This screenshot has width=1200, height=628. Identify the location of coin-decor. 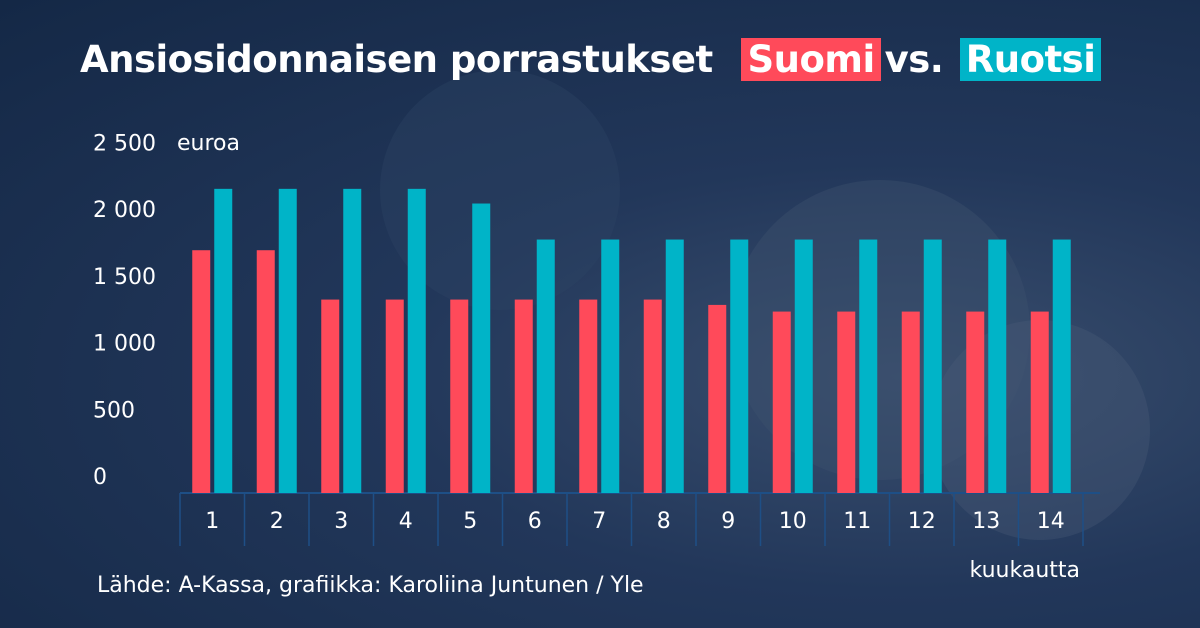
(500, 190).